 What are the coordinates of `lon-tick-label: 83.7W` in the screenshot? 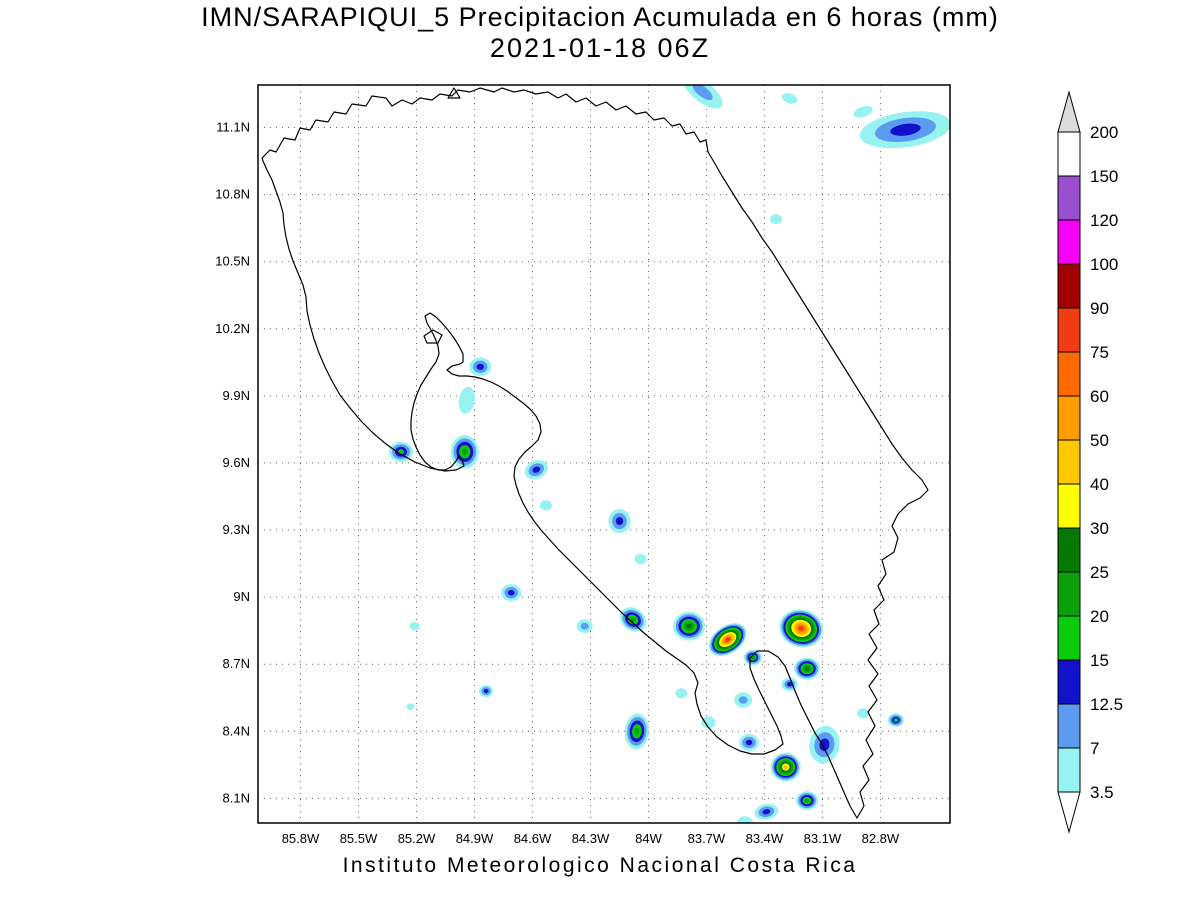 It's located at (707, 838).